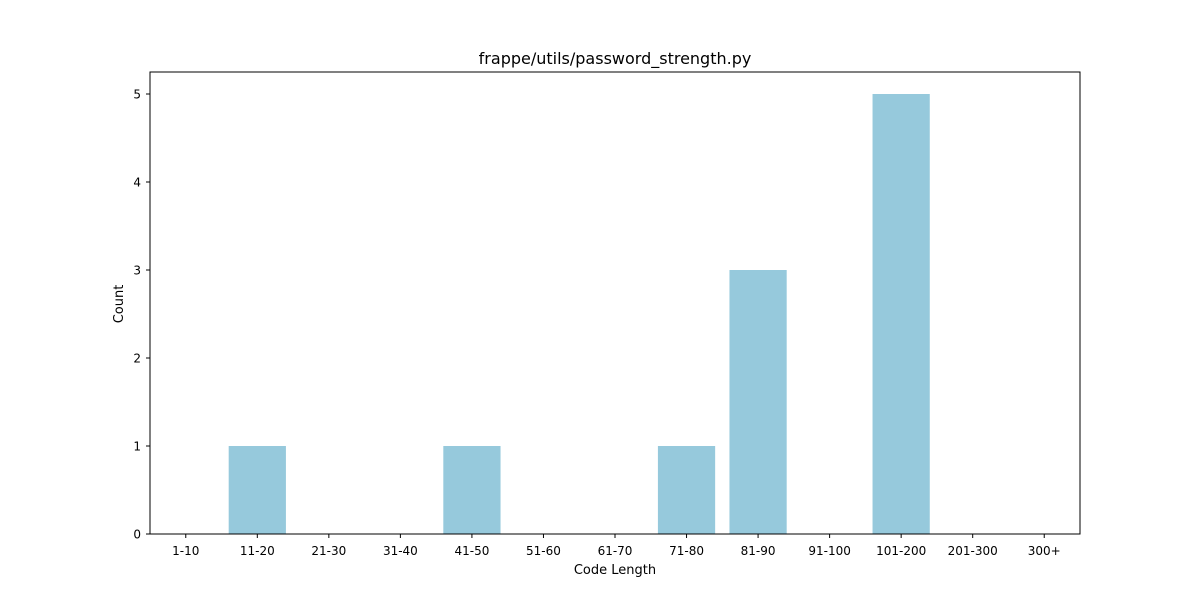 This screenshot has width=1200, height=604. I want to click on y-axis-label: Count, so click(119, 304).